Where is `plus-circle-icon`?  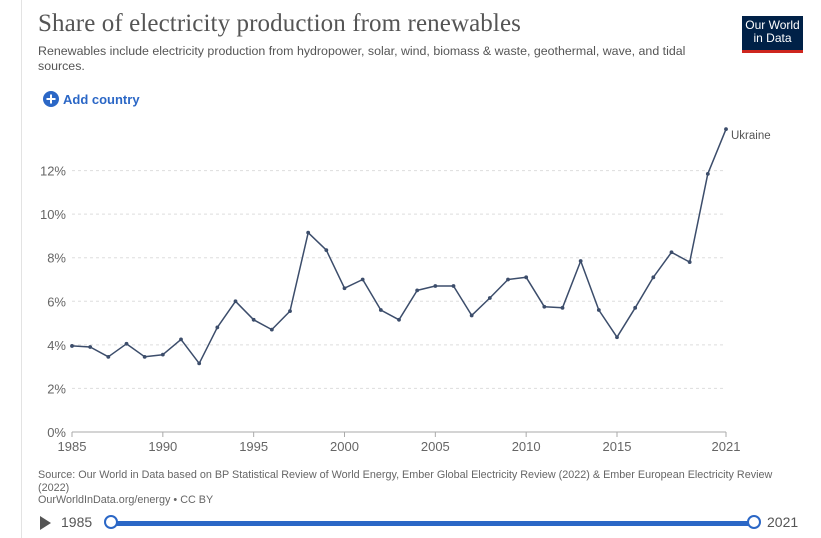 plus-circle-icon is located at coordinates (51, 99).